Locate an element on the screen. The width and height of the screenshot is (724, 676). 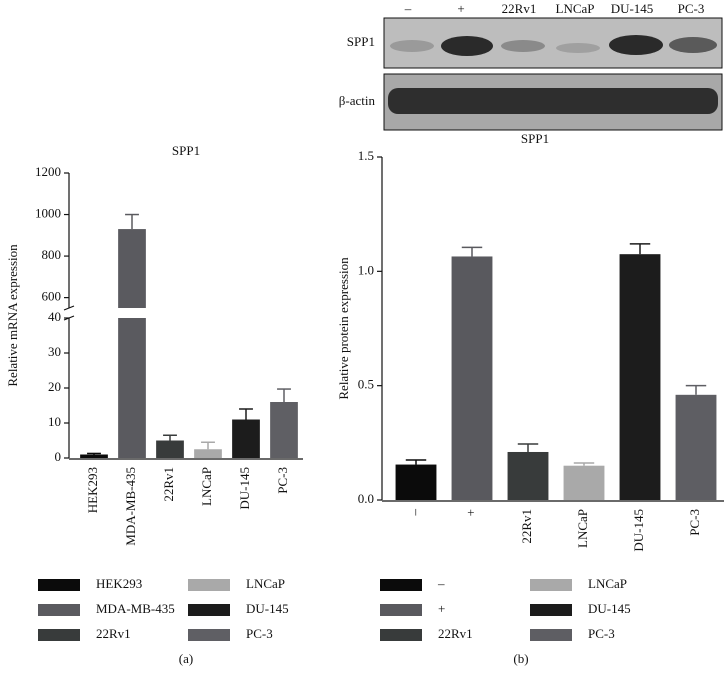
x-tick-label: – is located at coordinates (414, 513).